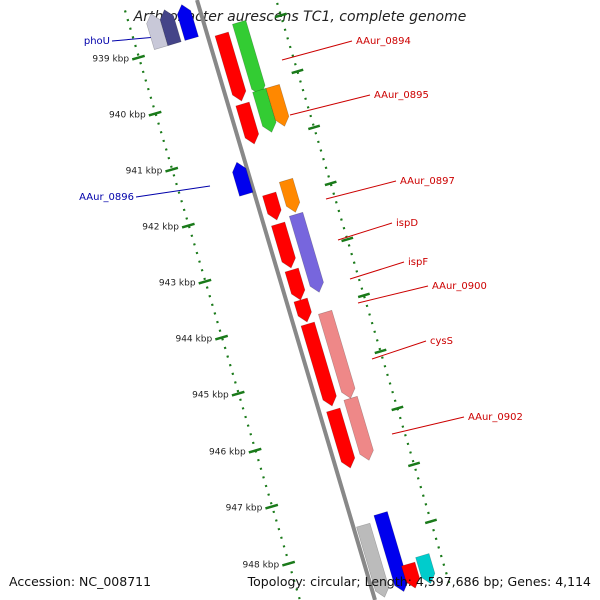  What do you see at coordinates (193, 340) in the screenshot?
I see `scale-tick-label: 944 kbp` at bounding box center [193, 340].